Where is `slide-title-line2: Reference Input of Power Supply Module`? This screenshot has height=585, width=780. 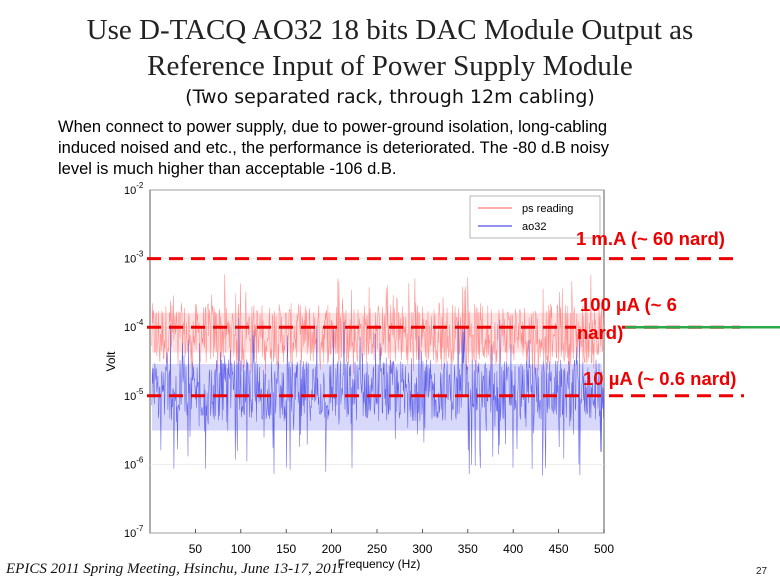 slide-title-line2: Reference Input of Power Supply Module is located at coordinates (390, 66).